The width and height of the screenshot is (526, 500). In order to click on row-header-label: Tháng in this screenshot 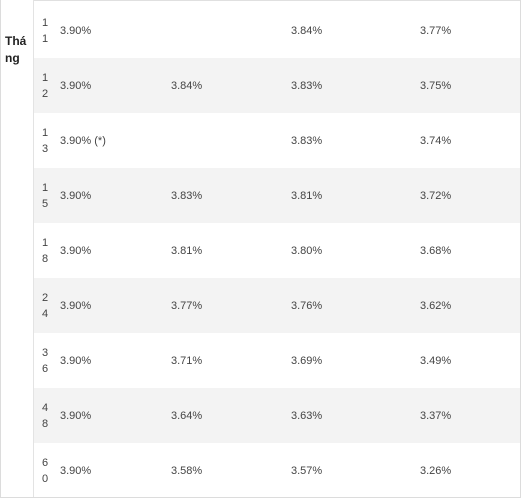, I will do `click(16, 49)`.